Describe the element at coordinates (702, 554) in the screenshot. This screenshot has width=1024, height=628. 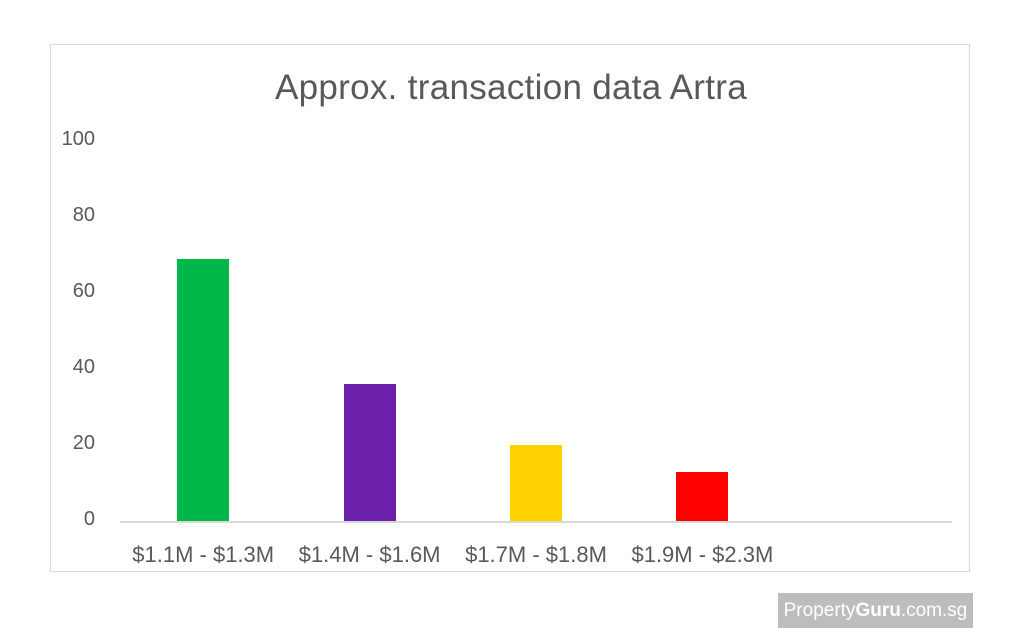
I see `x-tick-label: $1.9M - $2.3M` at that location.